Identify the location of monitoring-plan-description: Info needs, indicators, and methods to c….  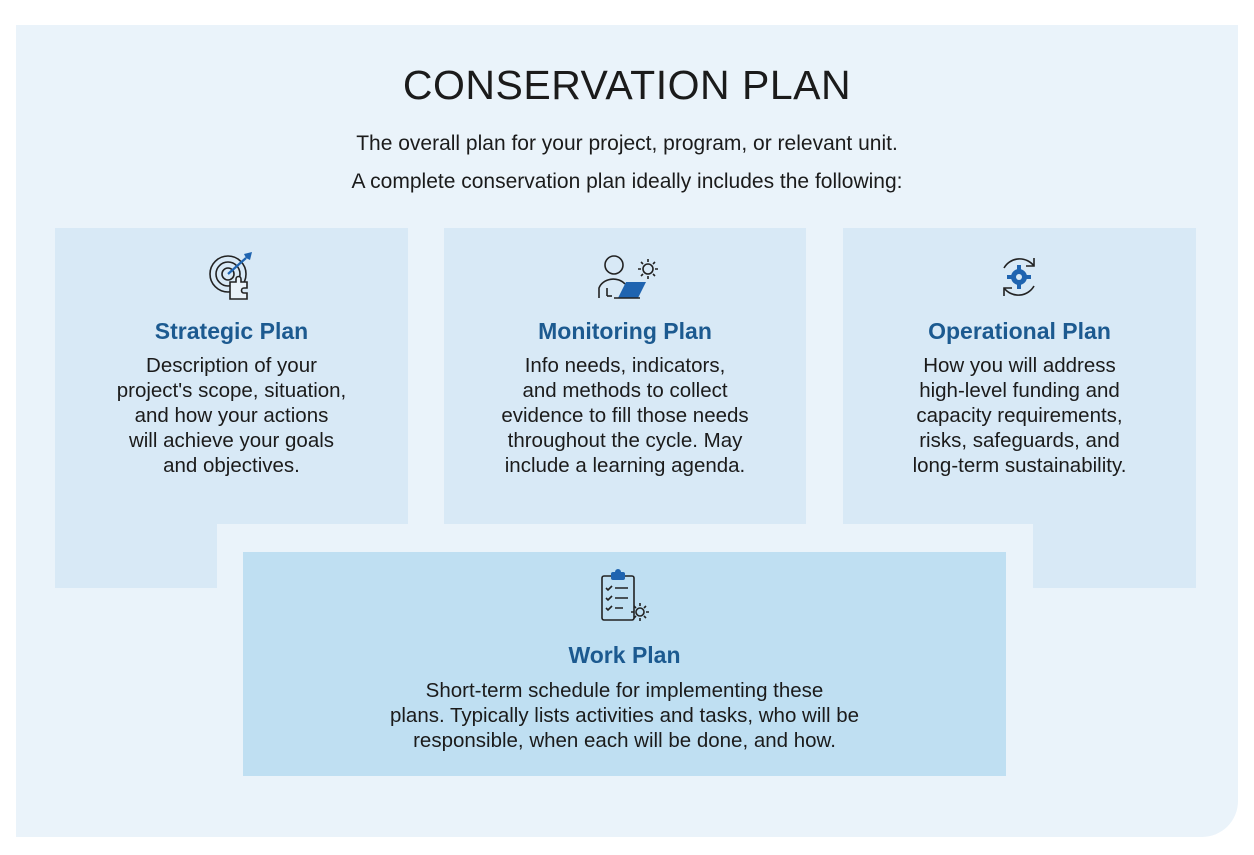
(625, 415).